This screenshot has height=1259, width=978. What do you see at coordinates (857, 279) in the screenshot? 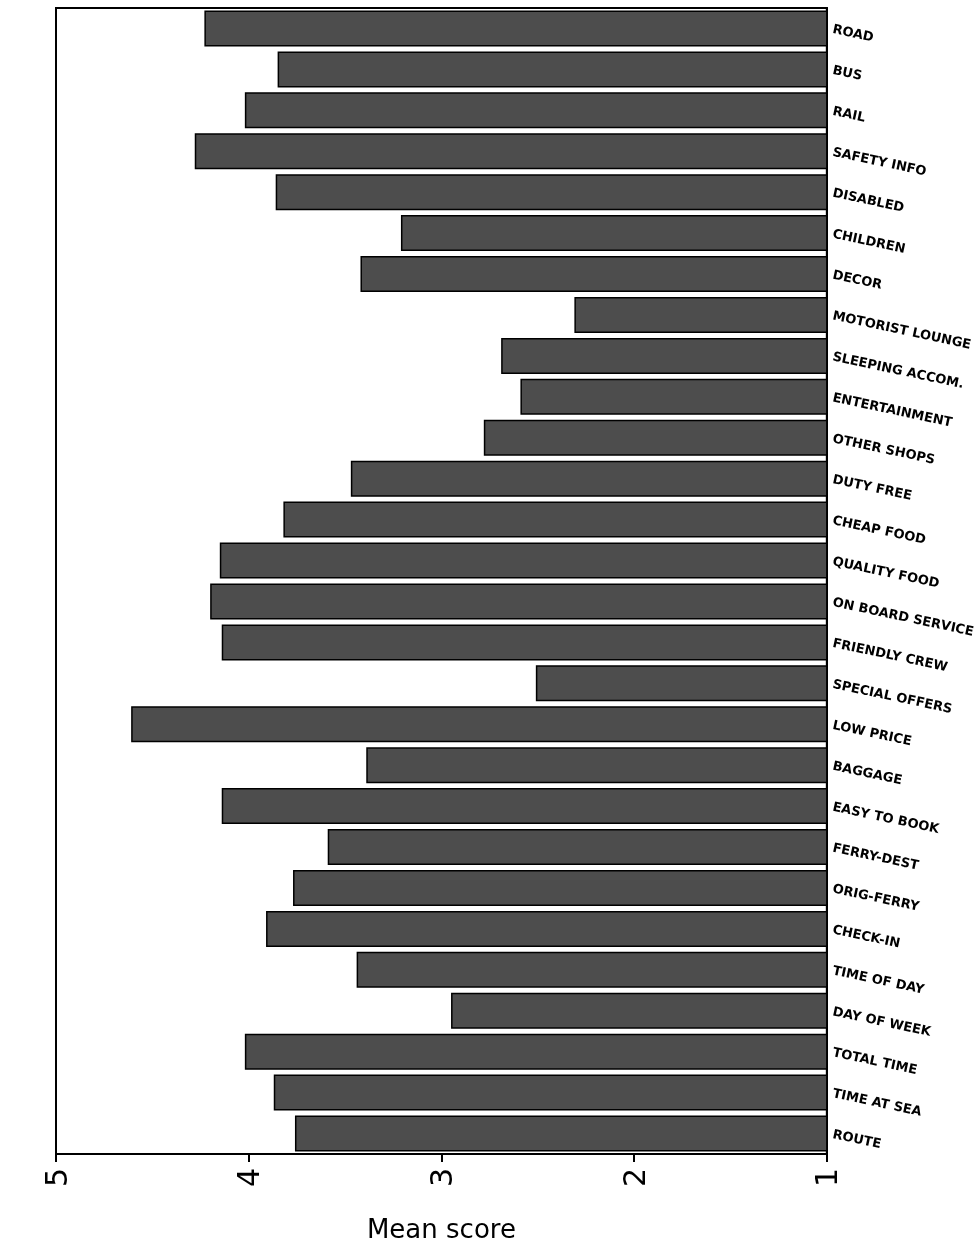
I see `y-tick-label: DECOR` at bounding box center [857, 279].